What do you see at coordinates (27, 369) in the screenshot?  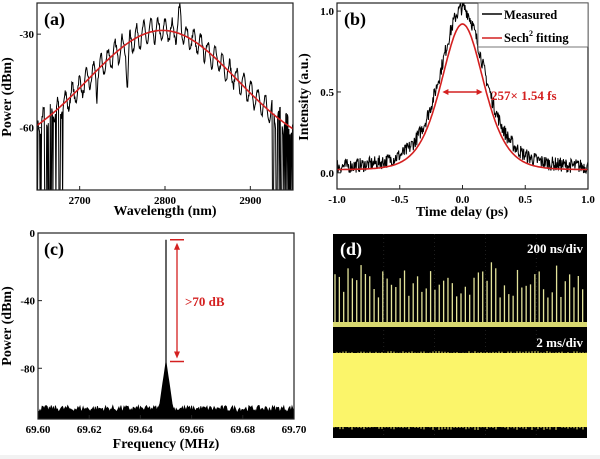 I see `y-tick-label: -80` at bounding box center [27, 369].